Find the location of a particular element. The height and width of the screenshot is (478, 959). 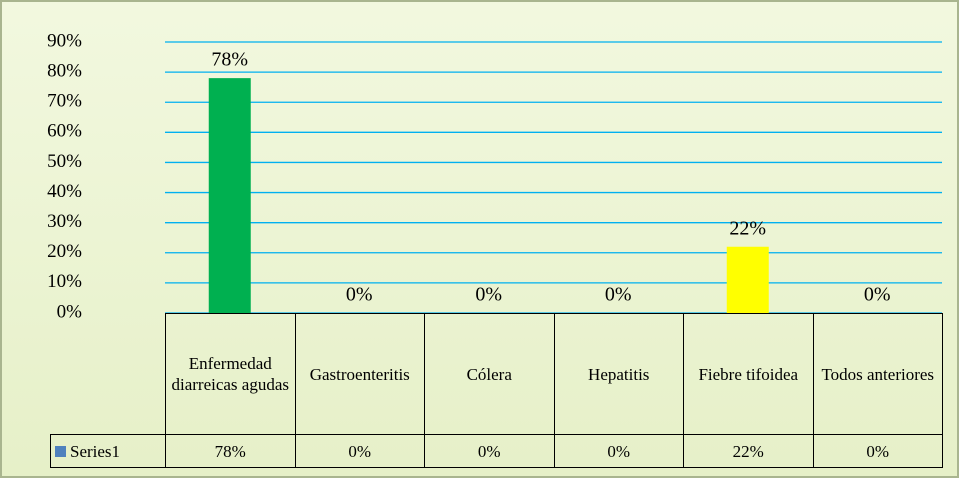

y-tick-label: 90% is located at coordinates (64, 40).